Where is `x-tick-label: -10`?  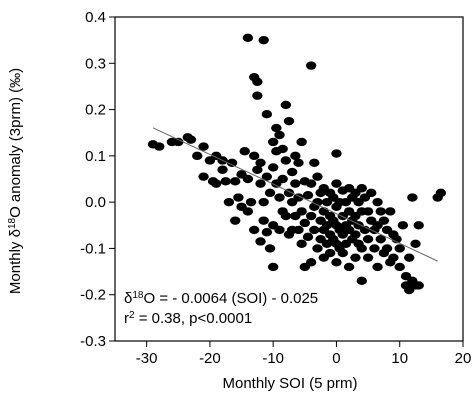
x-tick-label: -10 is located at coordinates (273, 358).